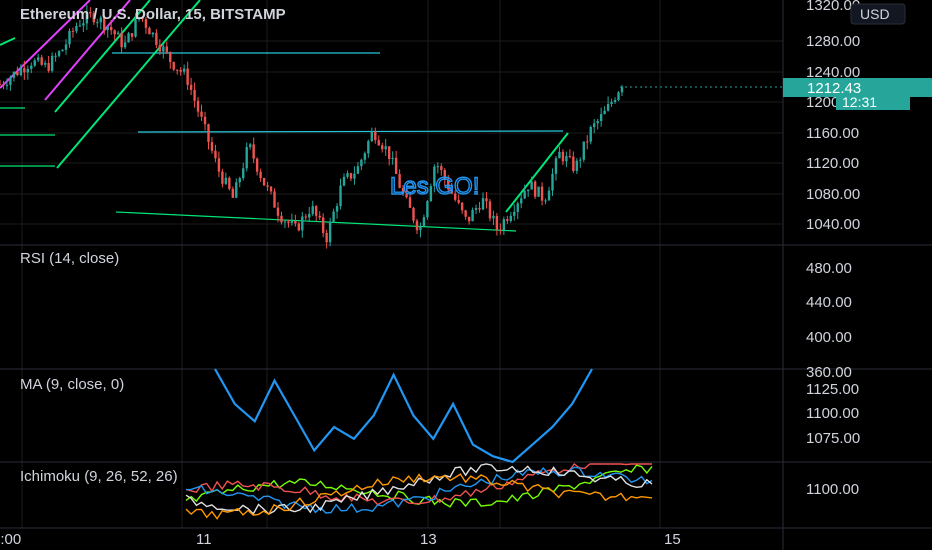 The image size is (932, 550). I want to click on price-tick-label: 1280.00, so click(833, 41).